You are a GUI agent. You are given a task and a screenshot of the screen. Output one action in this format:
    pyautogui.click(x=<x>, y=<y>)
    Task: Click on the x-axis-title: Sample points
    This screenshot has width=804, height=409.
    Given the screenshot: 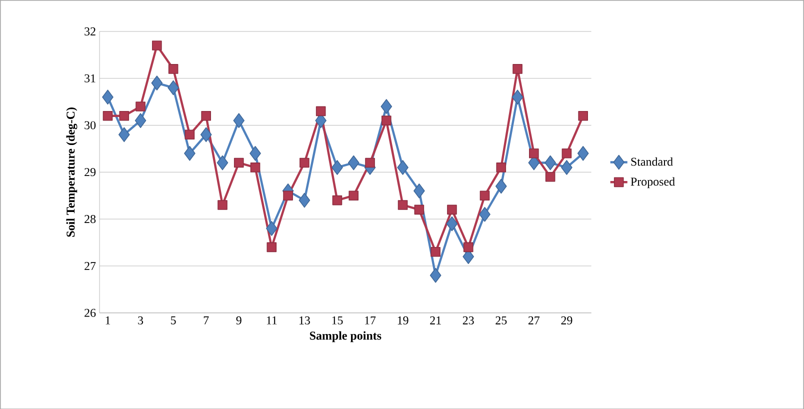 What is the action you would take?
    pyautogui.click(x=346, y=336)
    